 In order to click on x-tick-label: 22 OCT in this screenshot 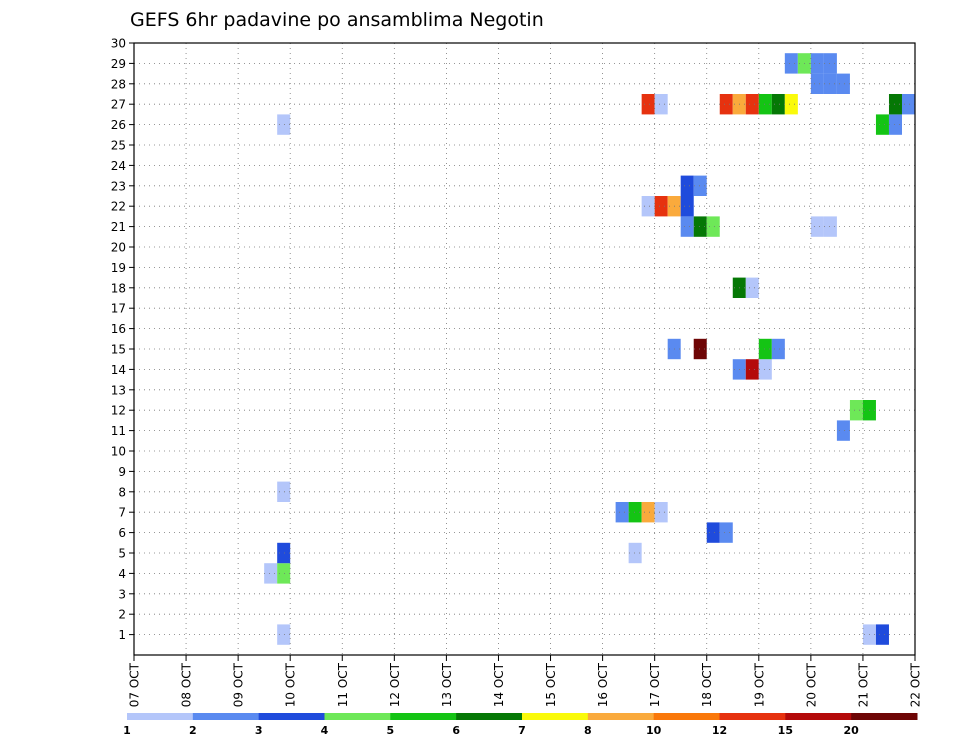, I will do `click(916, 684)`.